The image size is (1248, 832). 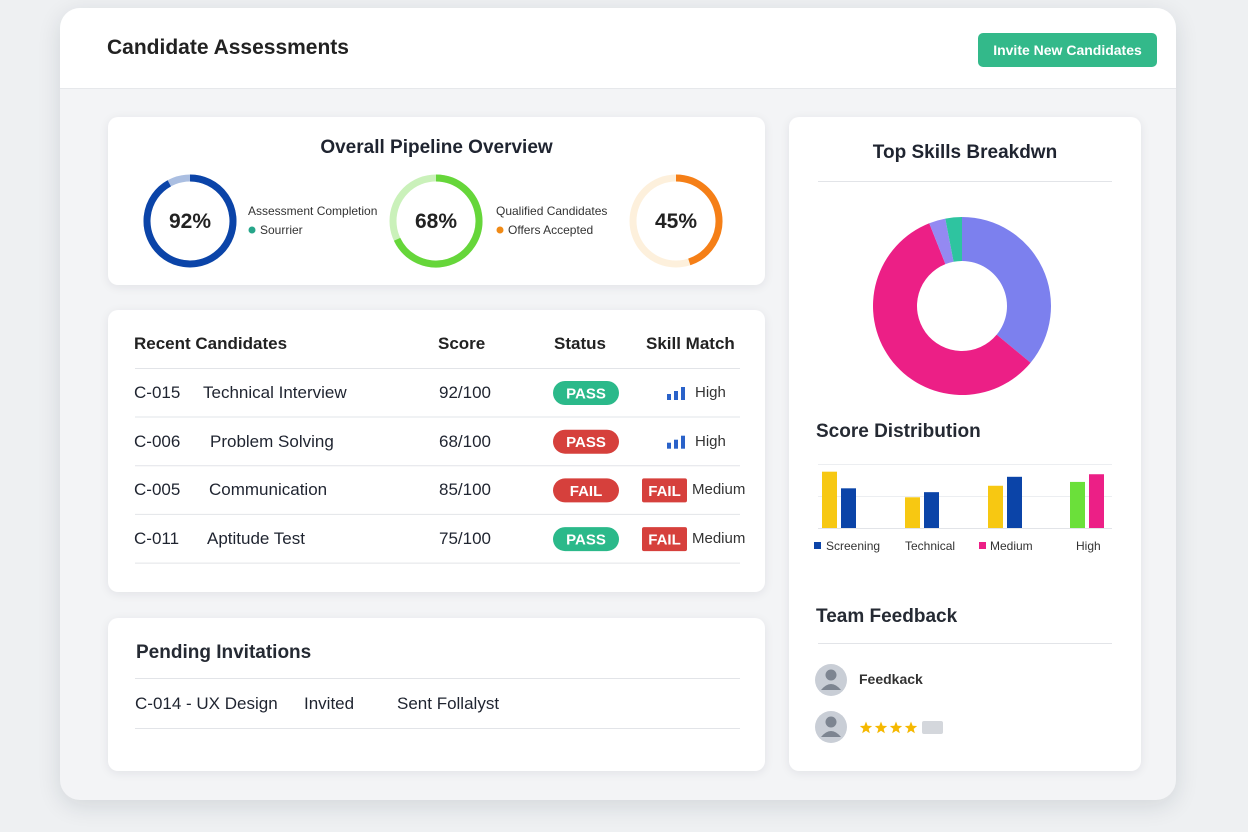 What do you see at coordinates (465, 441) in the screenshot?
I see `candidate-score: 68/100` at bounding box center [465, 441].